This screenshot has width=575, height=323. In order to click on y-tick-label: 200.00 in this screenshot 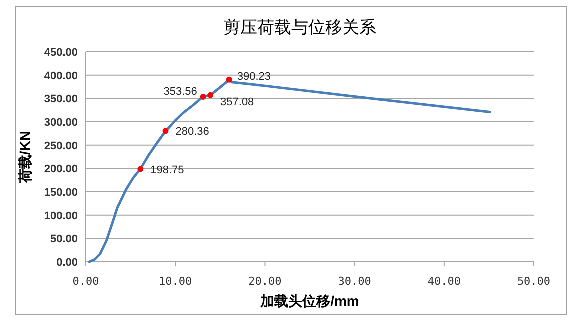, I will do `click(61, 170)`.